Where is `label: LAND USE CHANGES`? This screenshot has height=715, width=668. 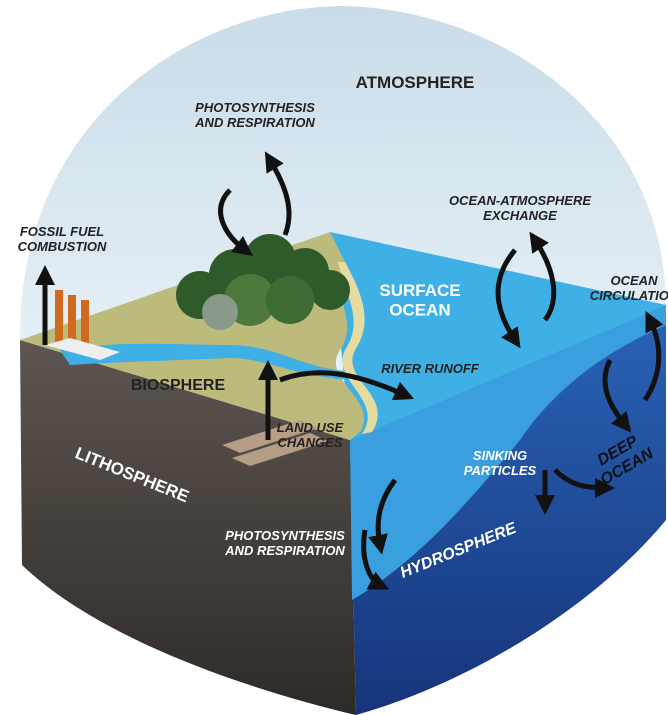 label: LAND USE CHANGES is located at coordinates (310, 435).